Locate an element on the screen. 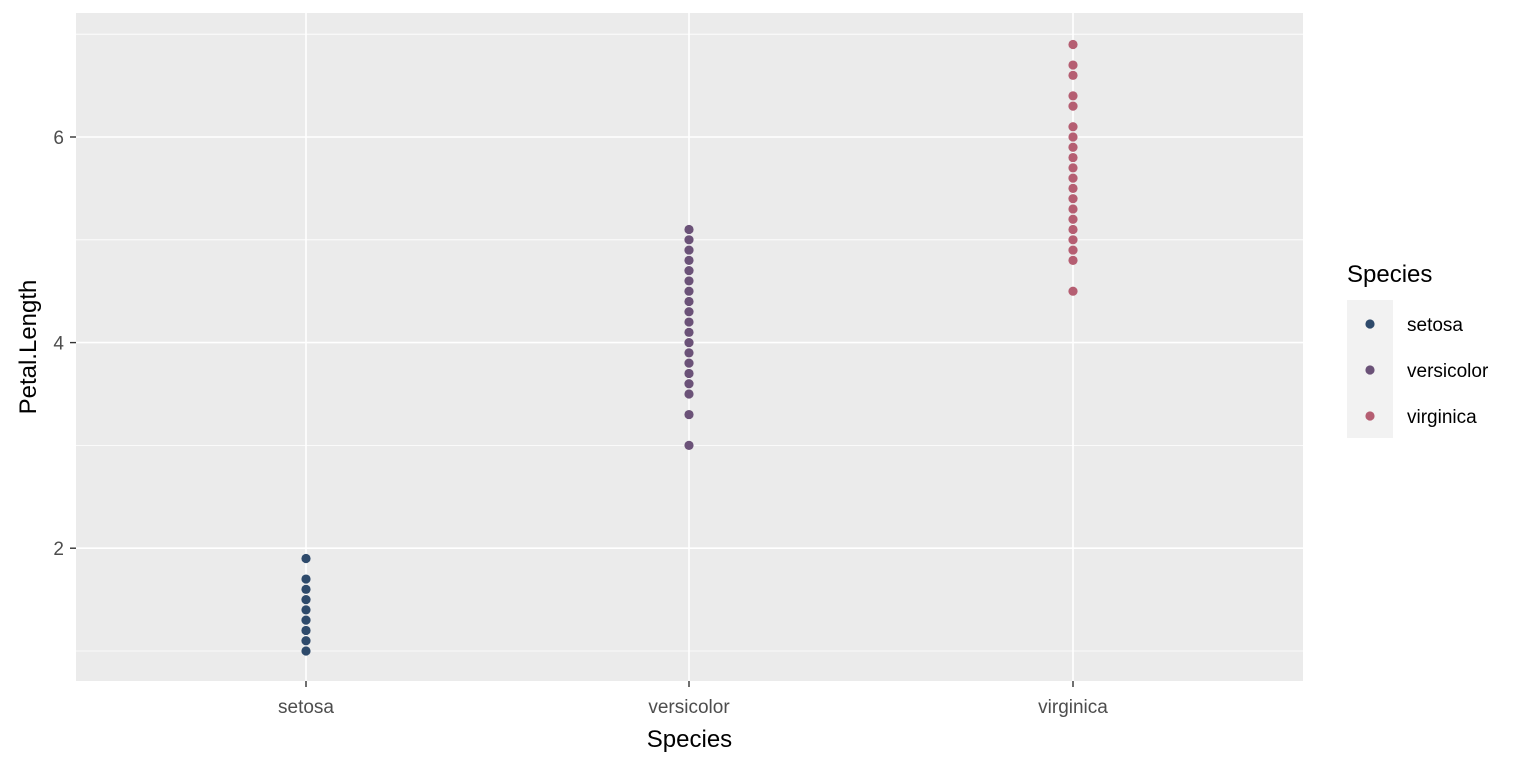 The image size is (1536, 768). legend: Species setosa versicolor virginica is located at coordinates (1418, 349).